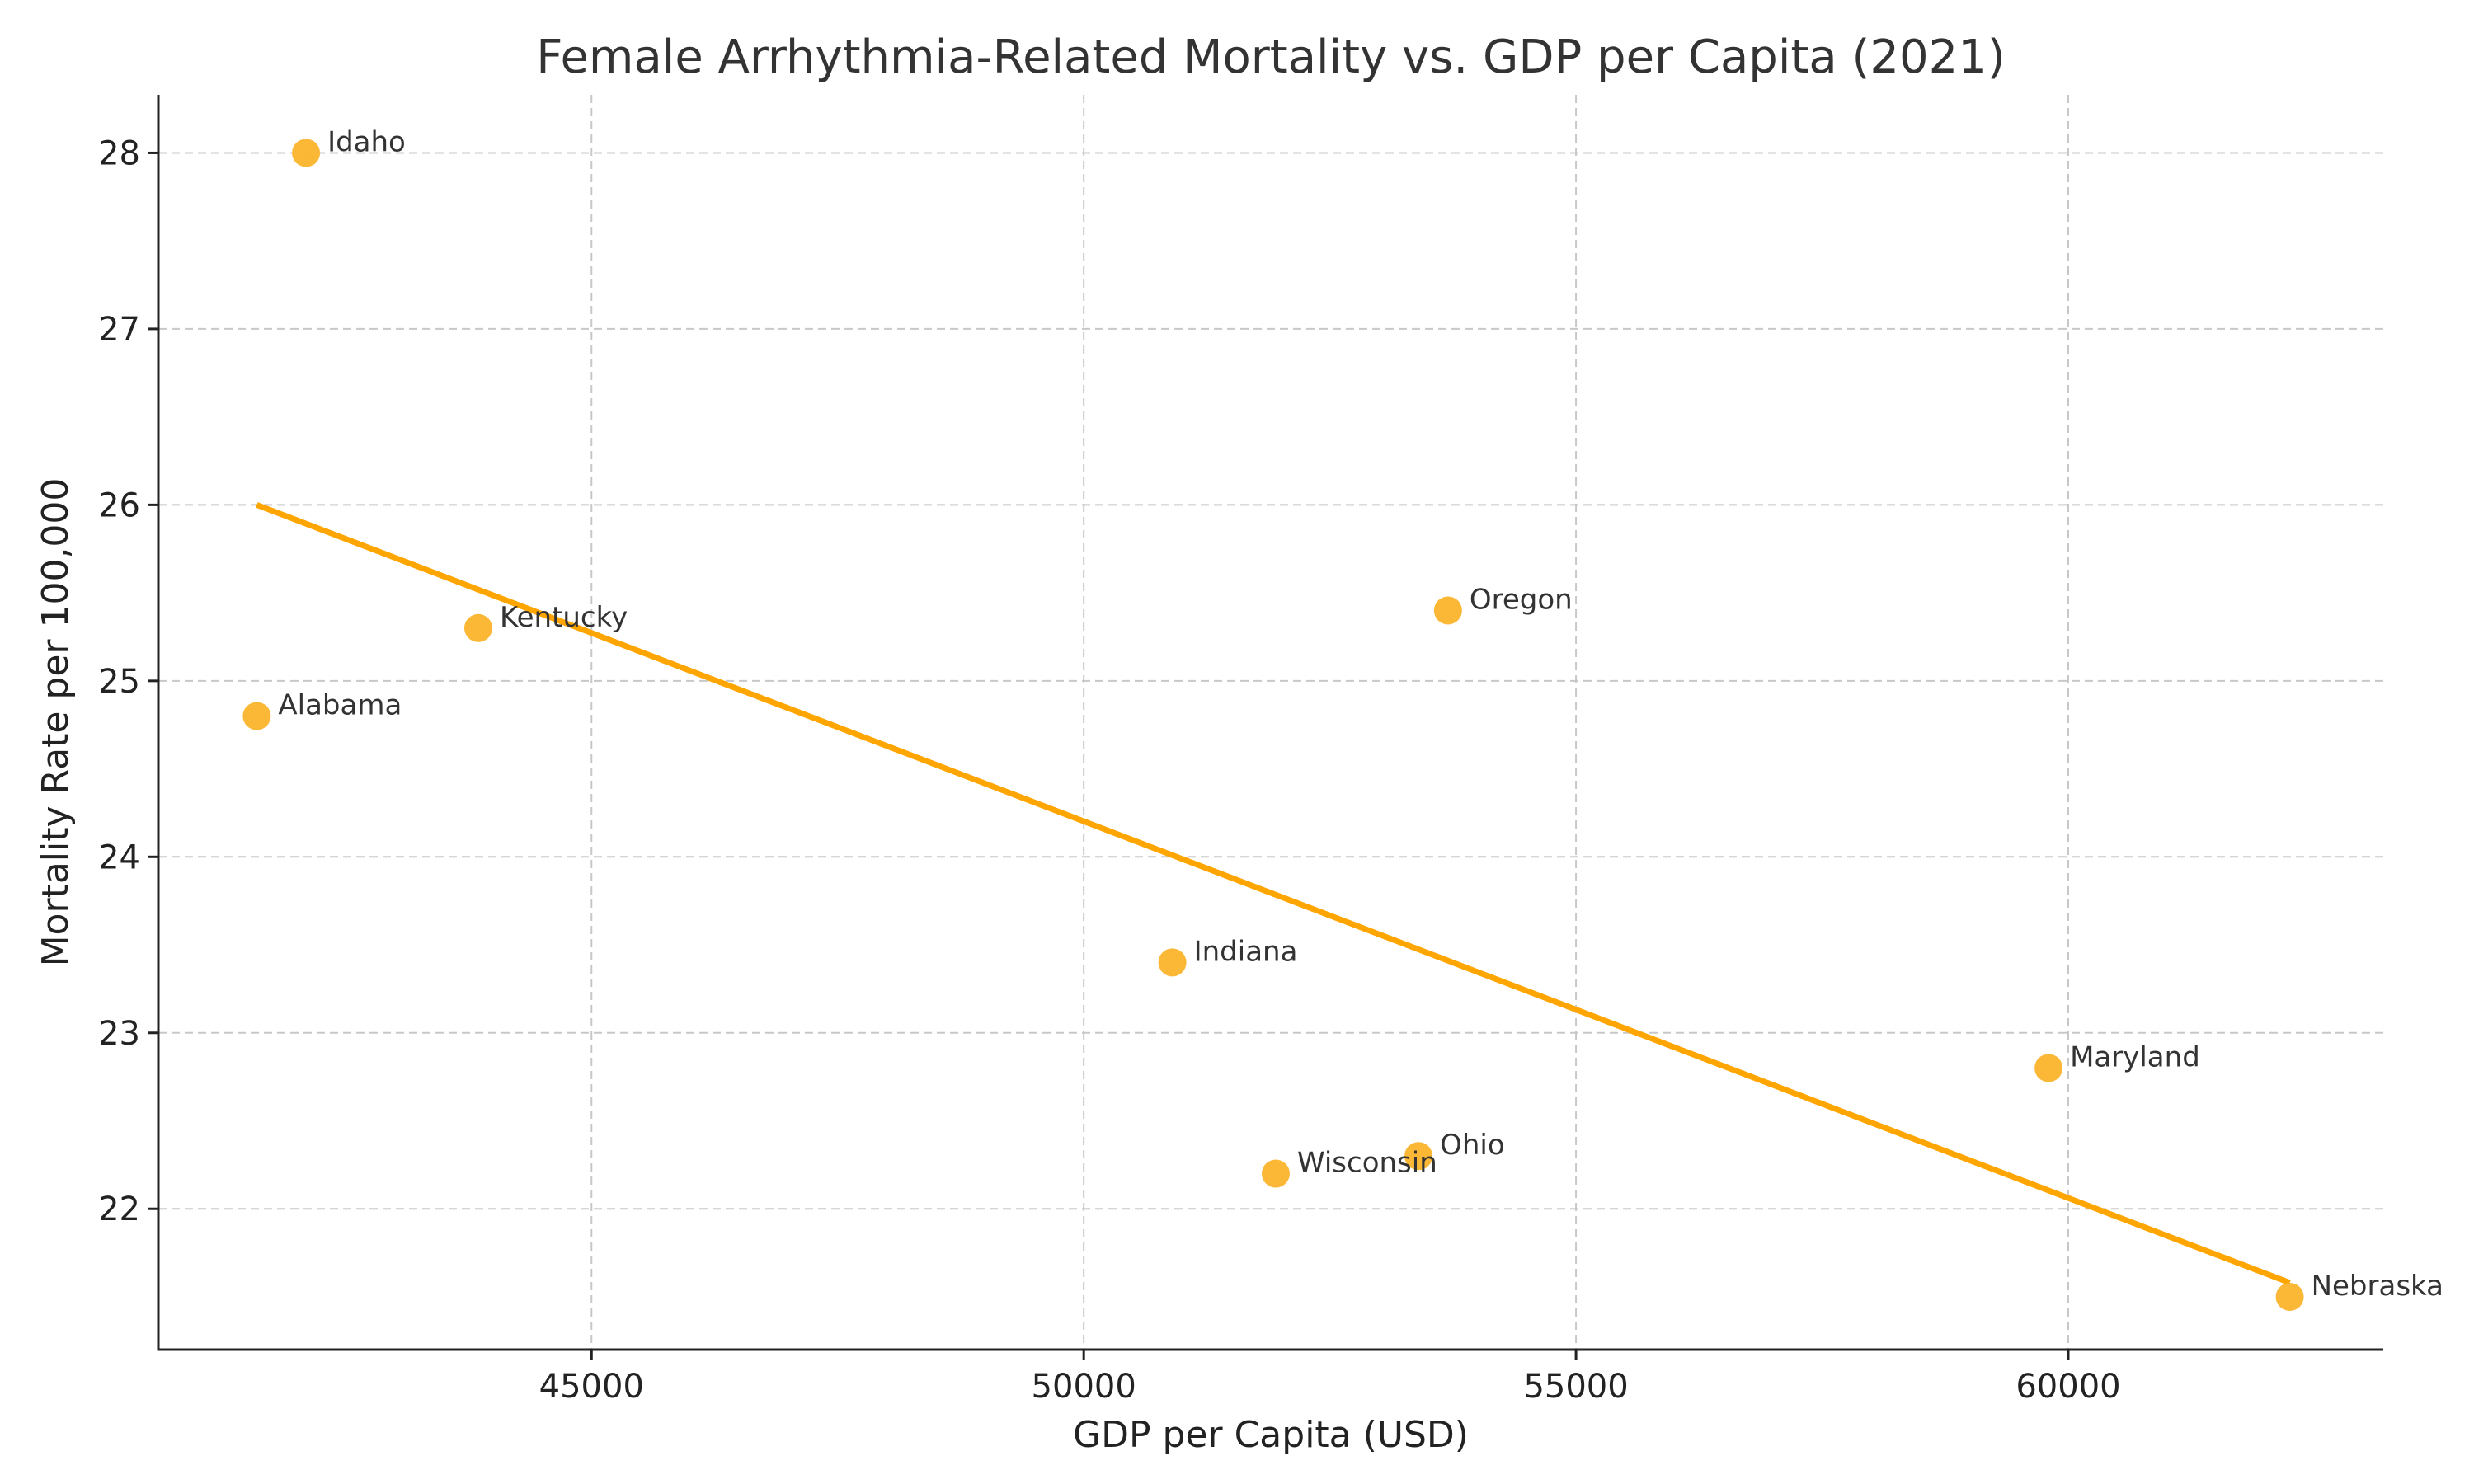 This screenshot has height=1484, width=2474. What do you see at coordinates (119, 330) in the screenshot?
I see `y-tick-label: 27` at bounding box center [119, 330].